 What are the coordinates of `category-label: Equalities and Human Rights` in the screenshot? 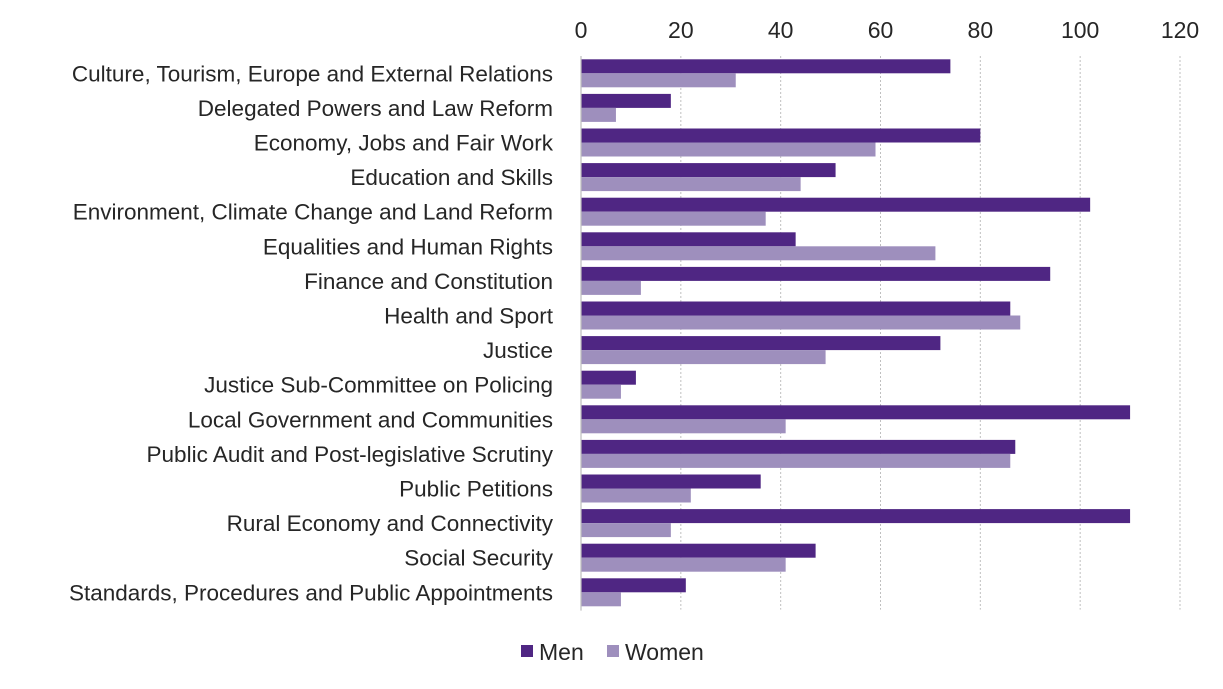 It's located at (408, 246).